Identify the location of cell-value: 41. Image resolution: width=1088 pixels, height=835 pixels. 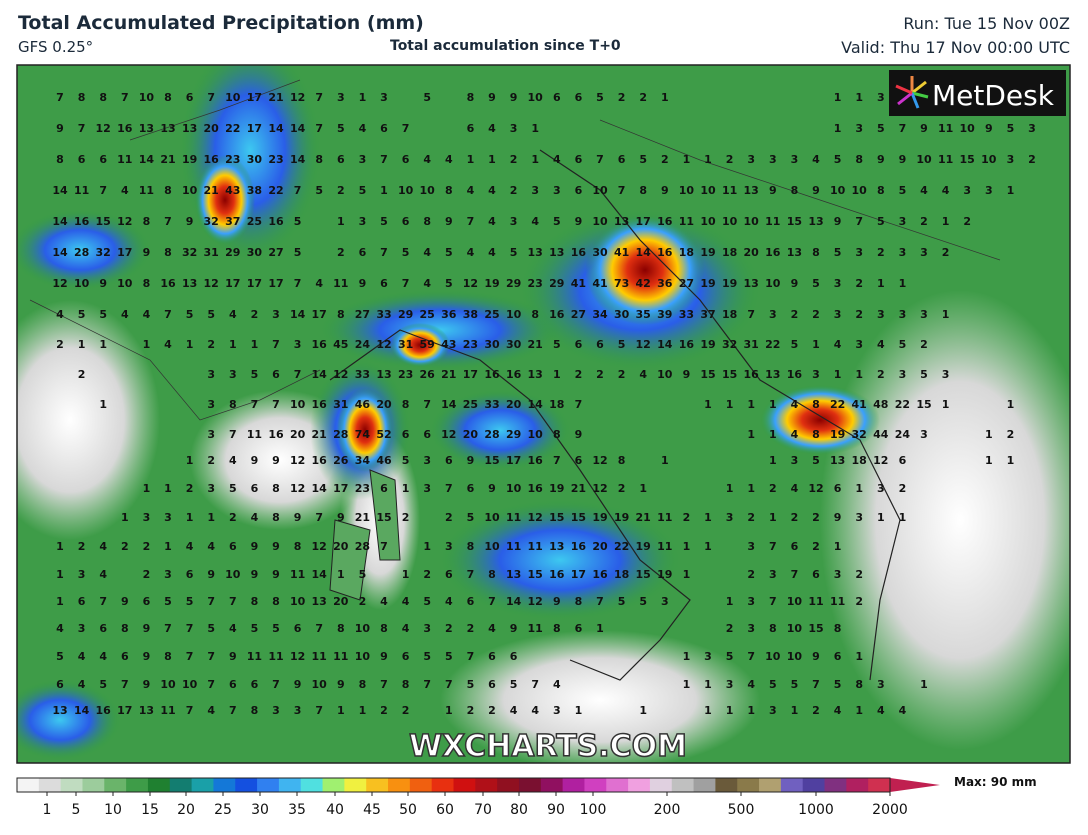
(621, 252).